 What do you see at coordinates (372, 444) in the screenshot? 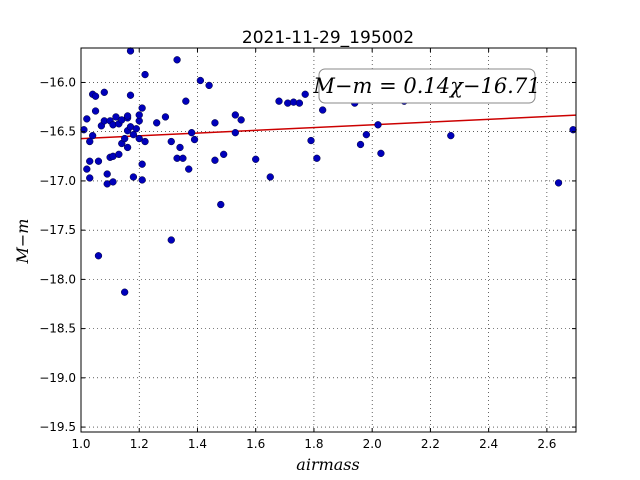
I see `x-tick-label: 2.0` at bounding box center [372, 444].